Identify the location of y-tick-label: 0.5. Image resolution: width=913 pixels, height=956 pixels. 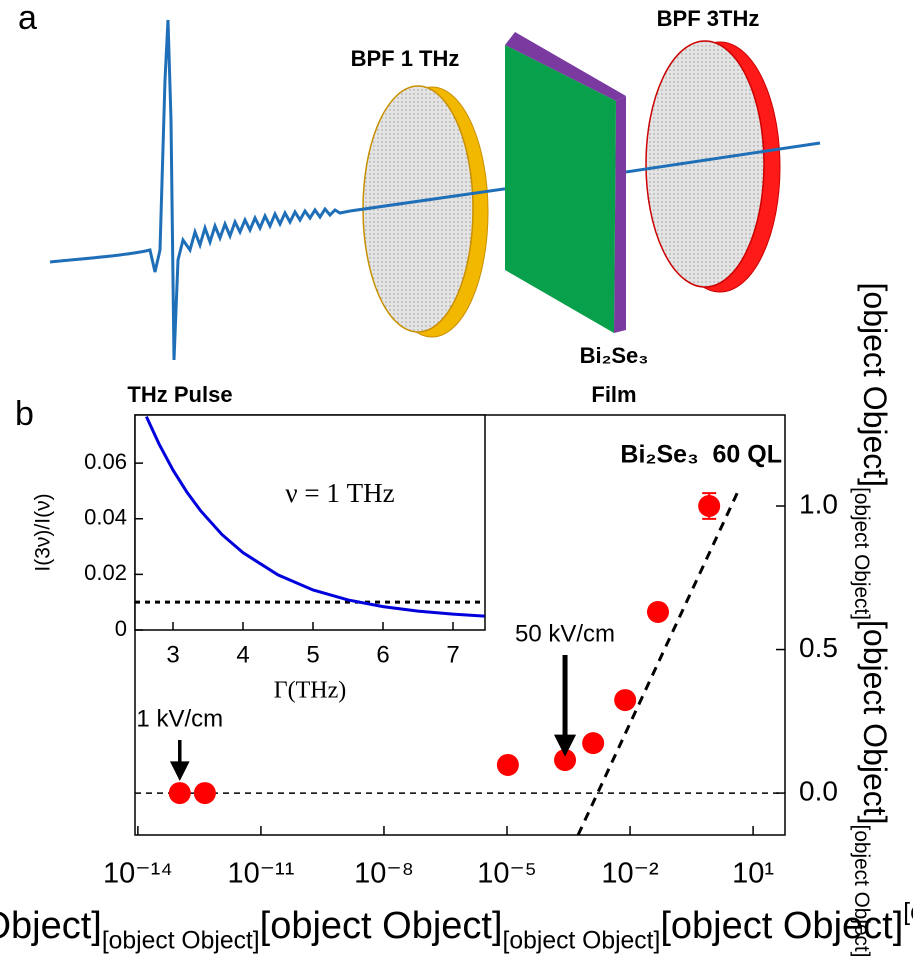
(818, 647).